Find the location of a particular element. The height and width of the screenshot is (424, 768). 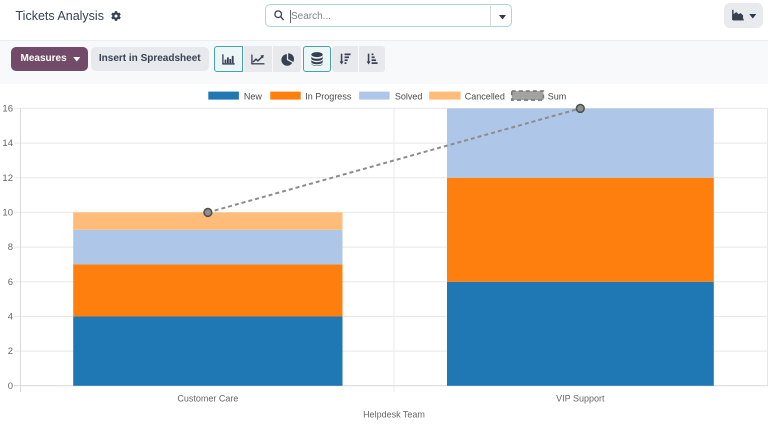

svg-text: VIP Support is located at coordinates (580, 399).